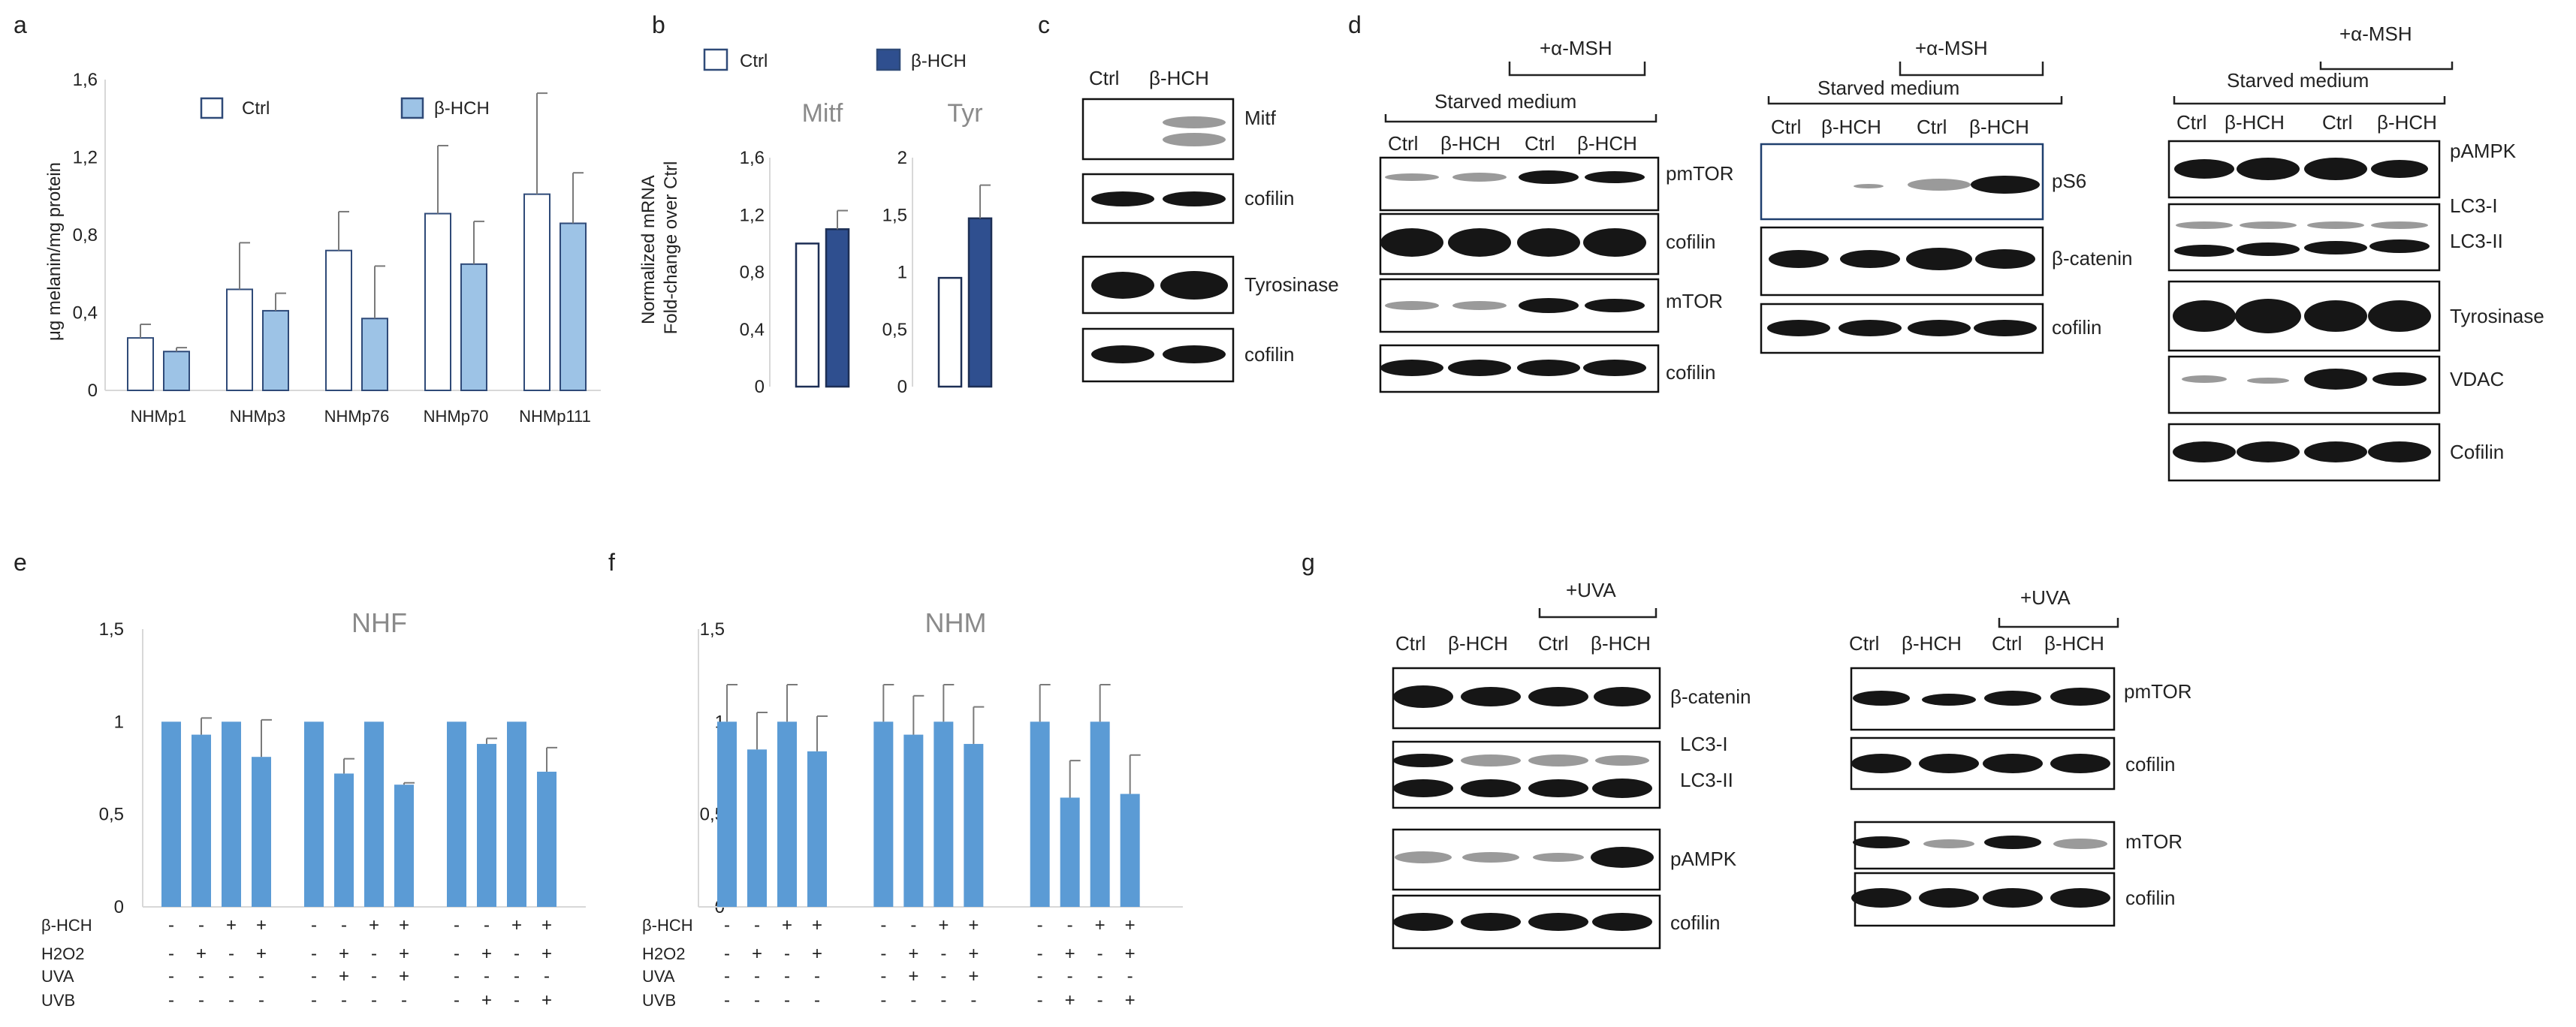  Describe the element at coordinates (753, 330) in the screenshot. I see `chart-b1-ytick: 0,4` at that location.